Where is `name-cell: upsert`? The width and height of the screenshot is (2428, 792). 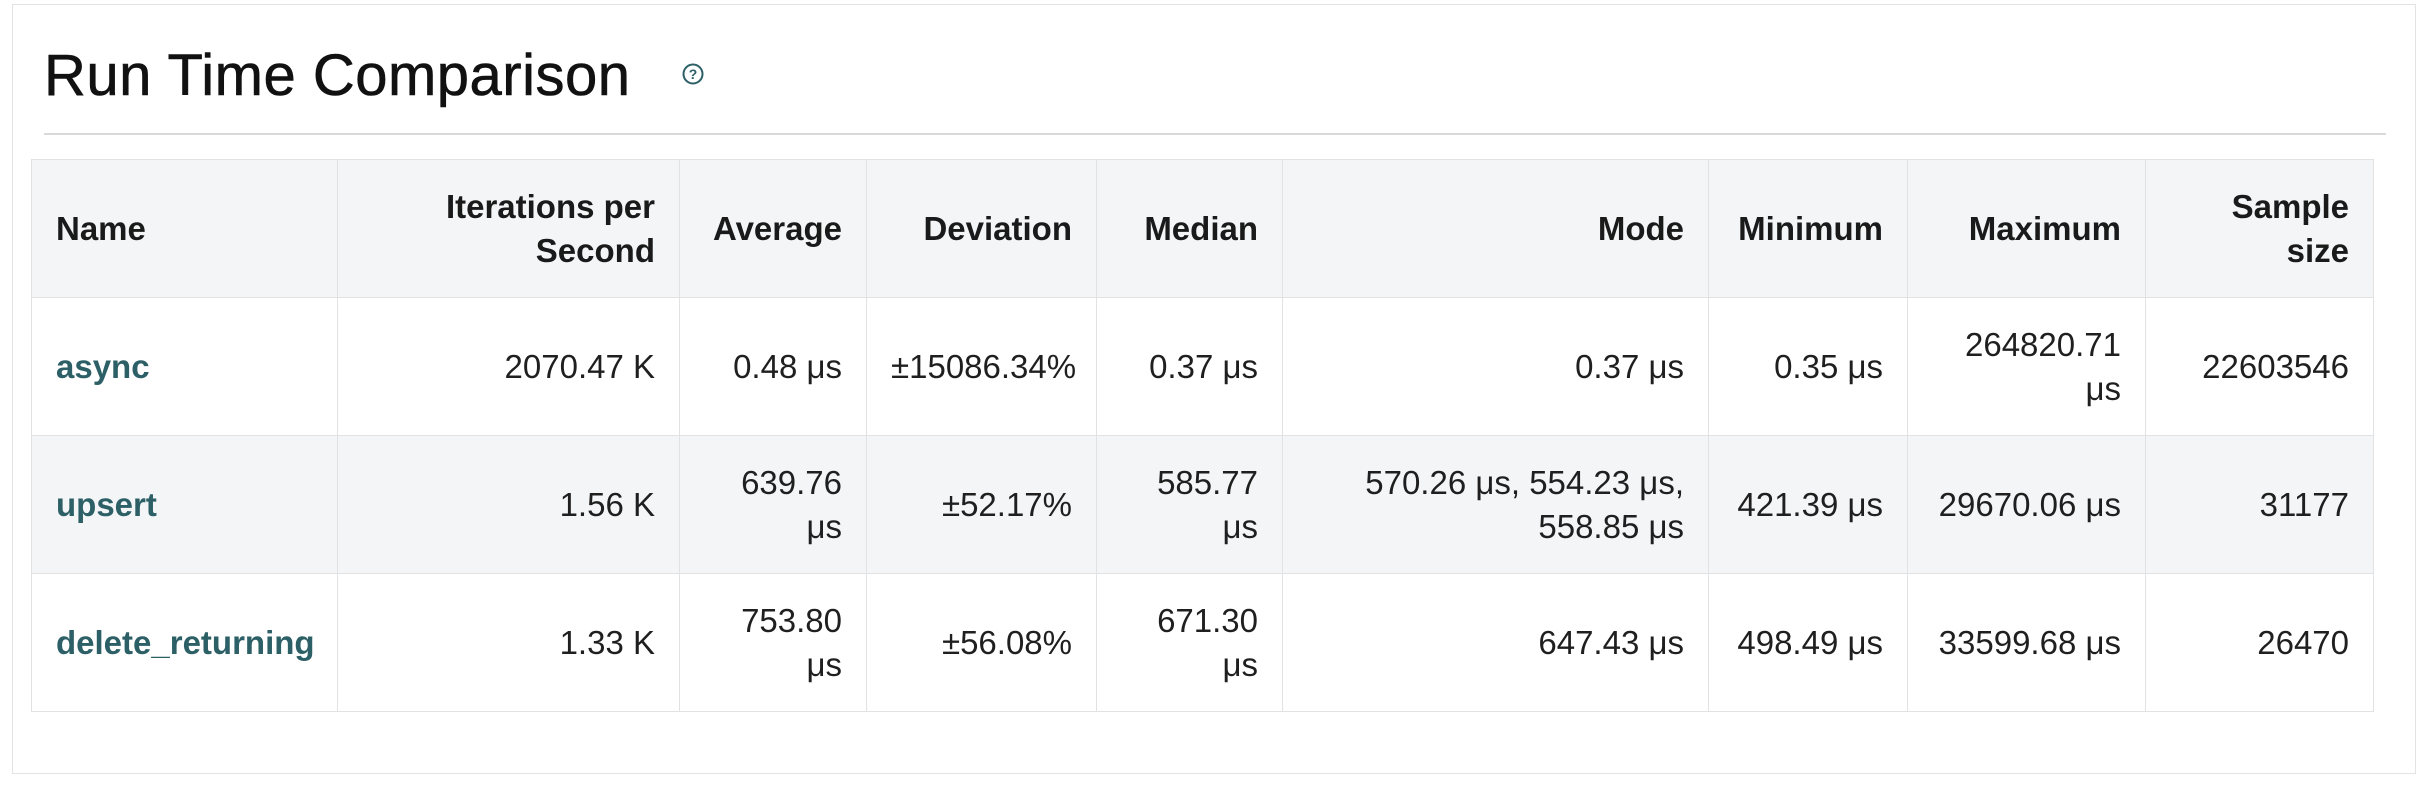
name-cell: upsert is located at coordinates (184, 504).